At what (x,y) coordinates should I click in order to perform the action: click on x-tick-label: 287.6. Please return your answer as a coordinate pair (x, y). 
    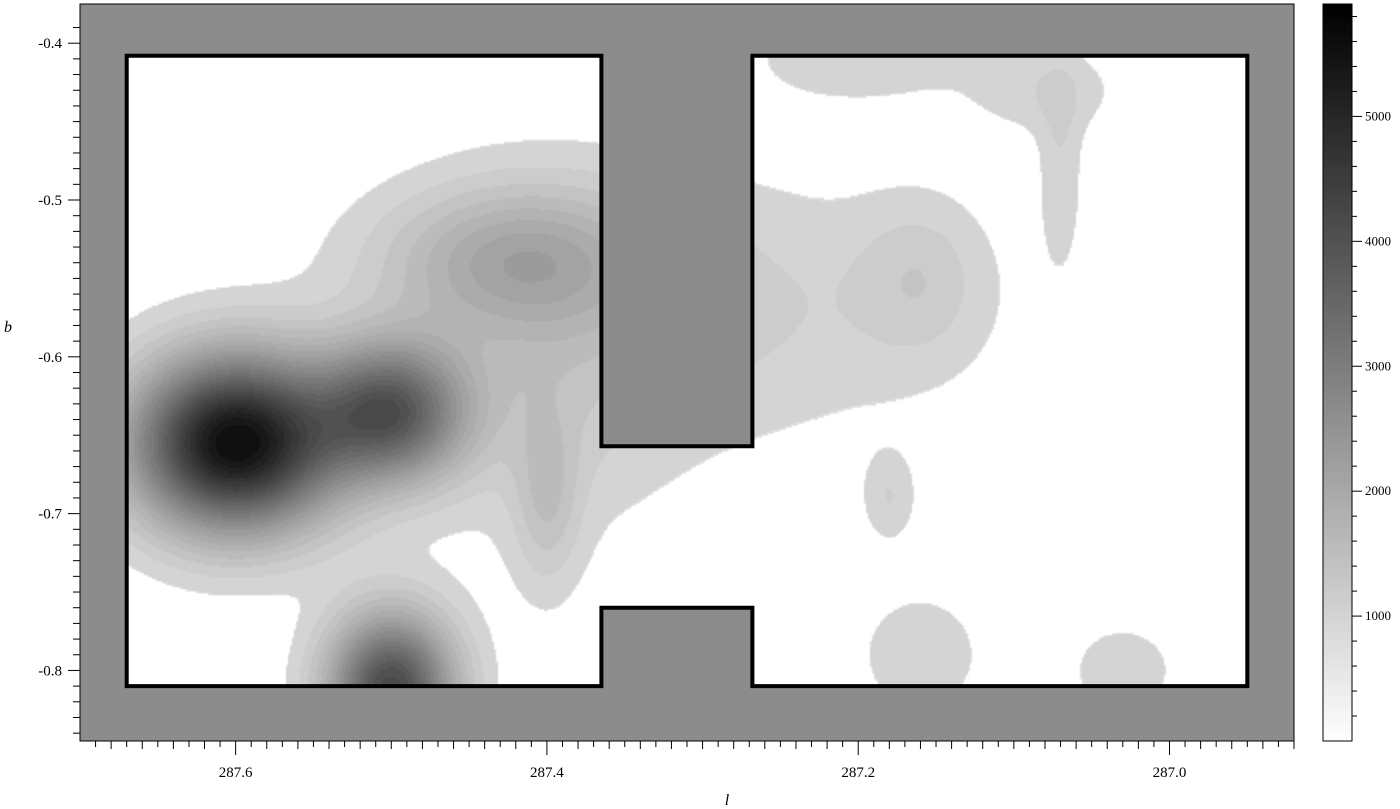
    Looking at the image, I should click on (236, 773).